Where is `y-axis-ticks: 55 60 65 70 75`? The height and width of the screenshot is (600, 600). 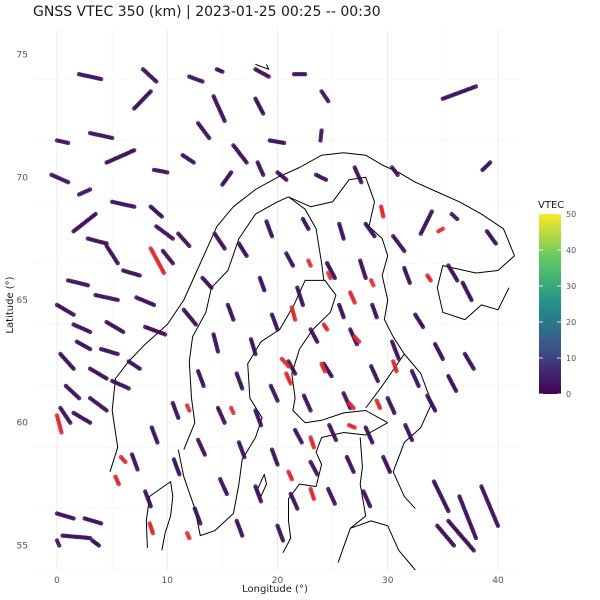 y-axis-ticks: 55 60 65 70 75 is located at coordinates (23, 301).